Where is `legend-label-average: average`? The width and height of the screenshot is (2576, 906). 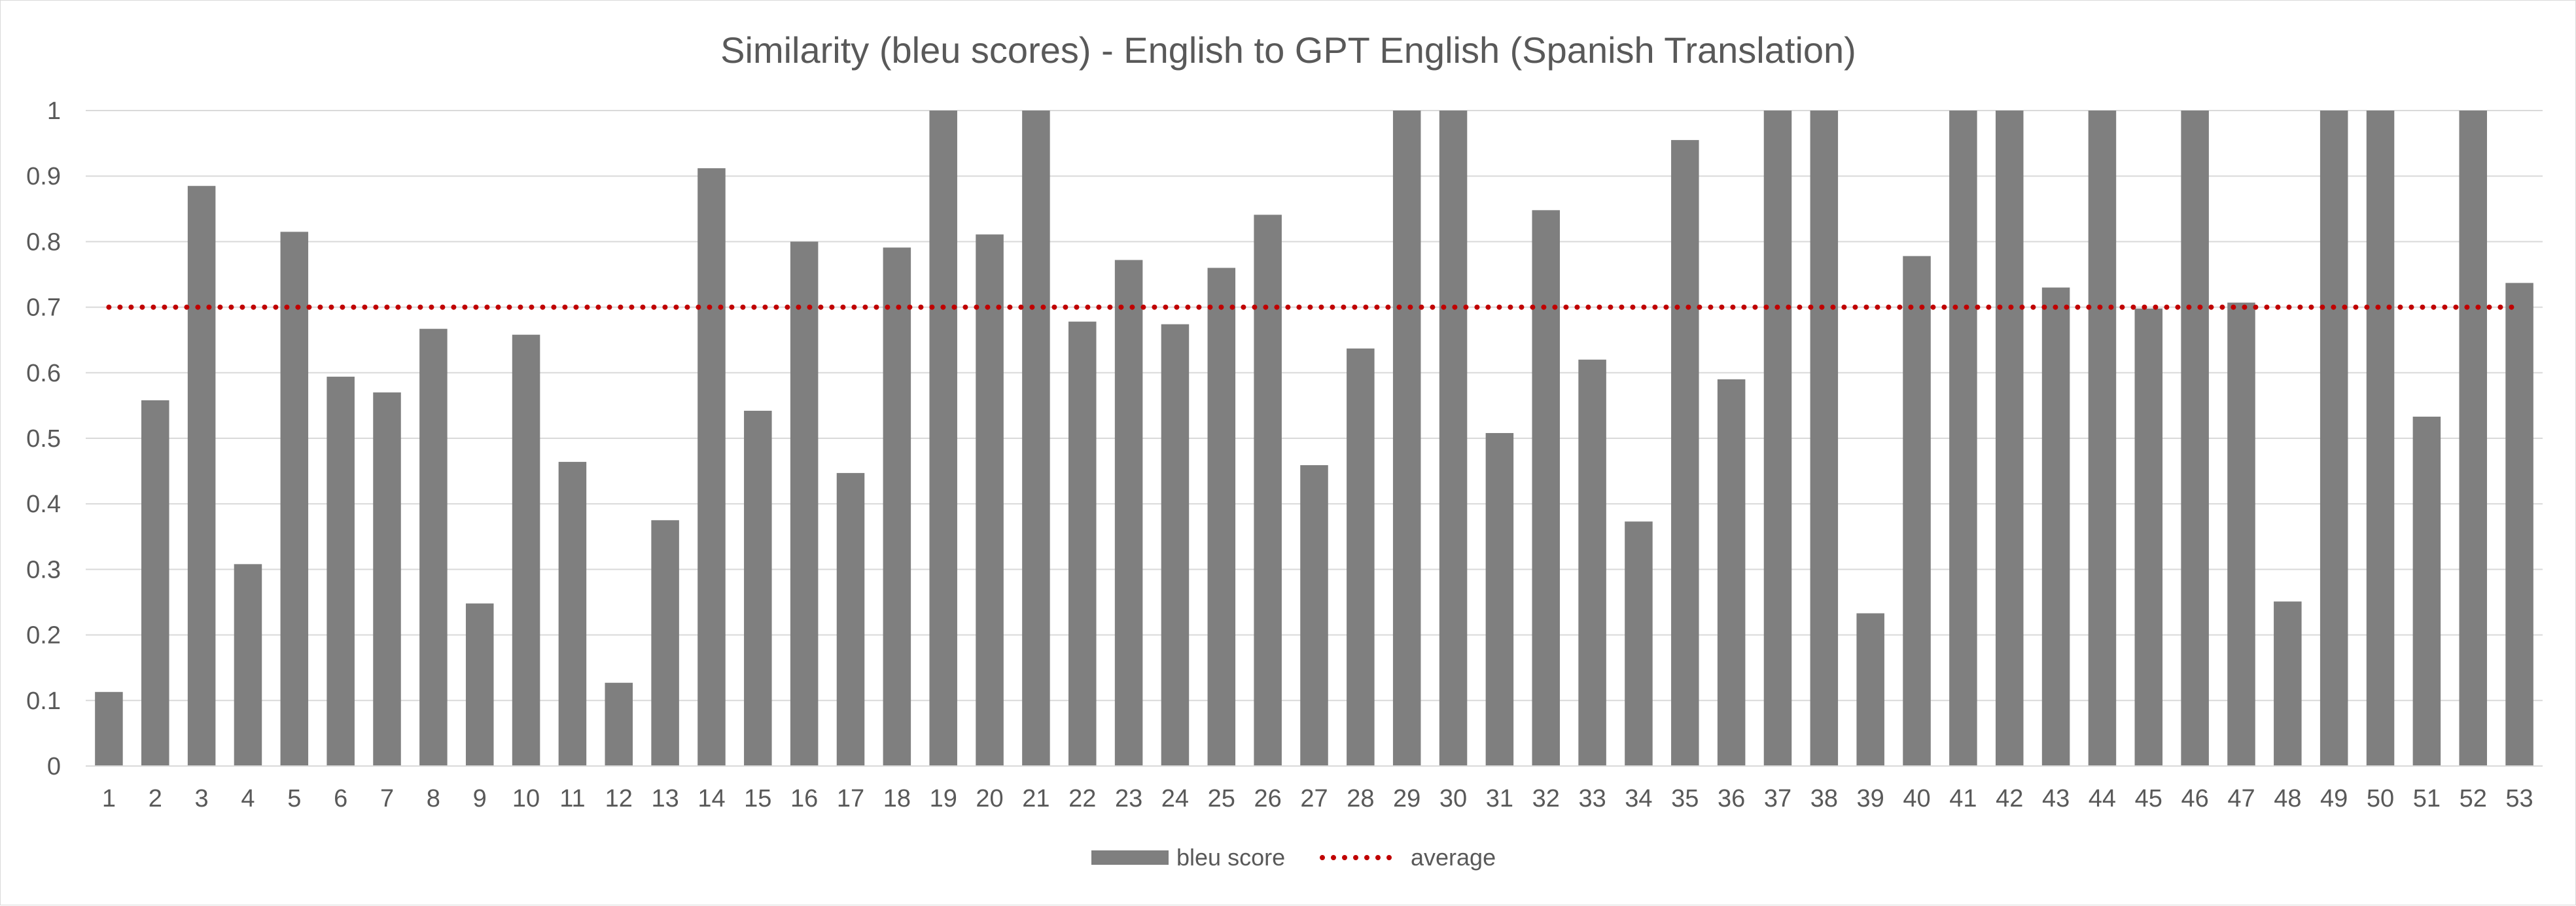 legend-label-average: average is located at coordinates (1453, 857).